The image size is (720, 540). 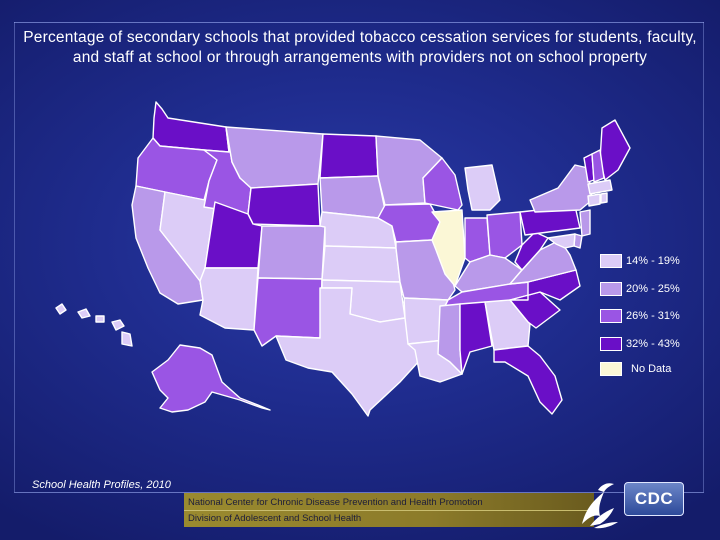 What do you see at coordinates (288, 312) in the screenshot?
I see `state-nm` at bounding box center [288, 312].